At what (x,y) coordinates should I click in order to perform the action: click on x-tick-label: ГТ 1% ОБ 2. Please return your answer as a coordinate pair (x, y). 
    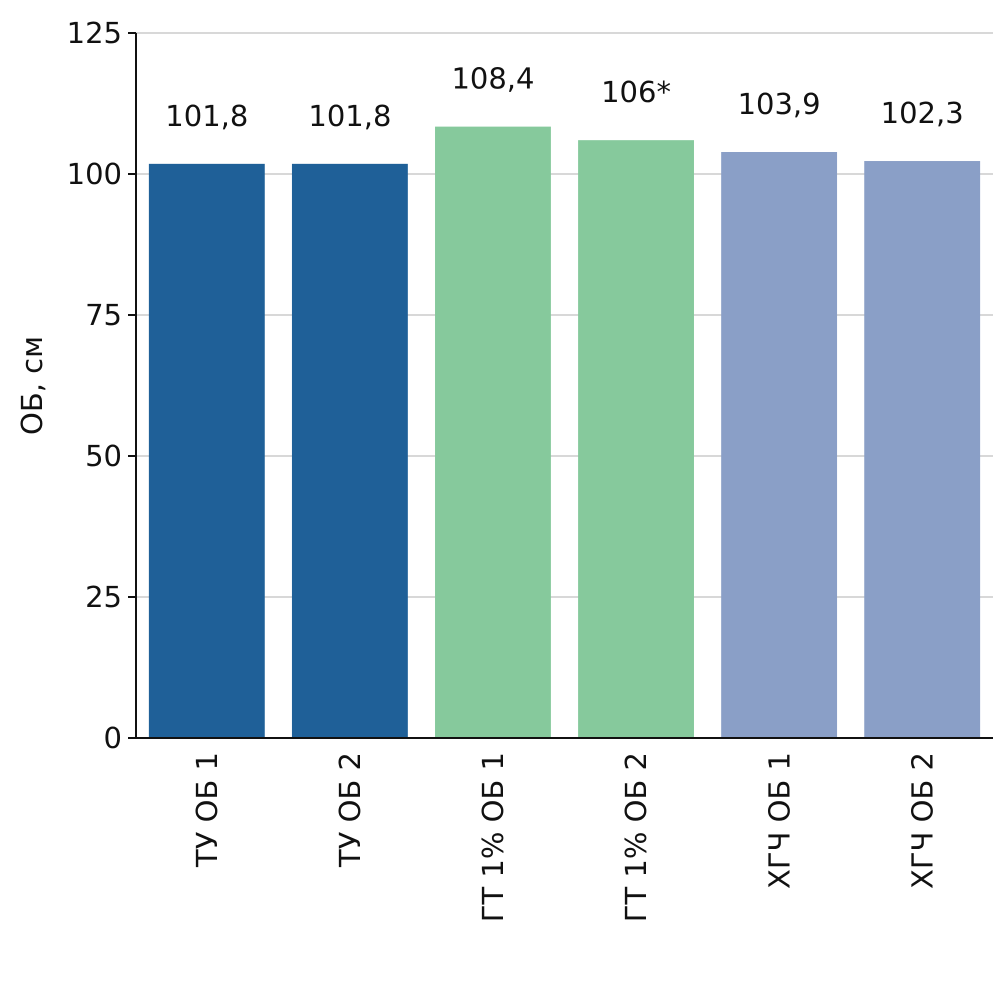
    Looking at the image, I should click on (636, 837).